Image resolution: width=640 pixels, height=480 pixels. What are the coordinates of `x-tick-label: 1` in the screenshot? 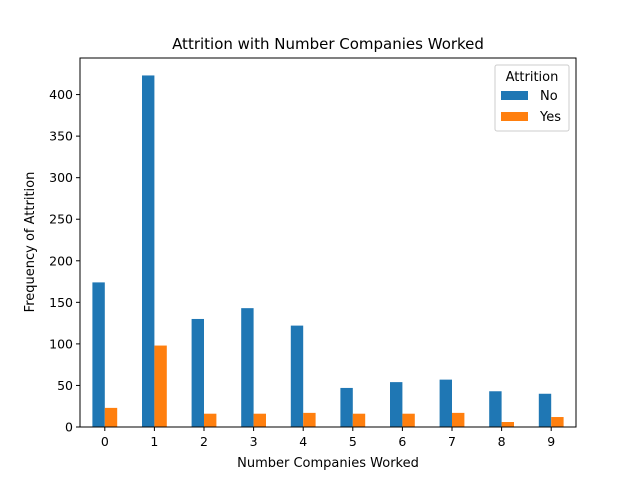 It's located at (154, 441).